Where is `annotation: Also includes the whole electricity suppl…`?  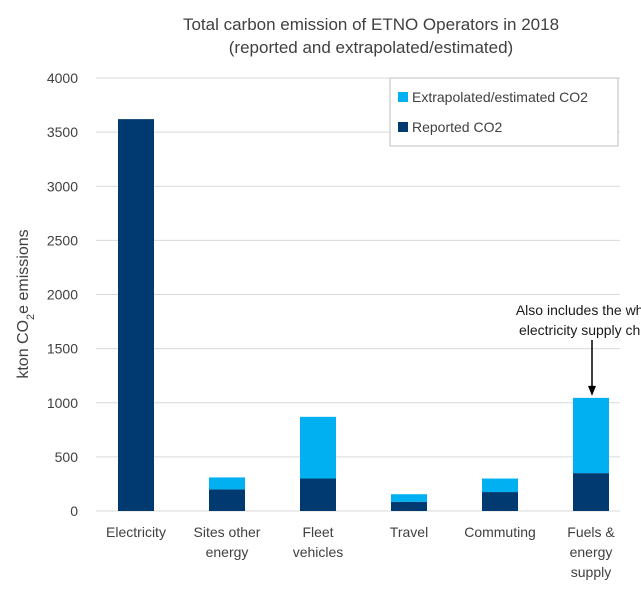
annotation: Also includes the whole electricity suppl… is located at coordinates (578, 349).